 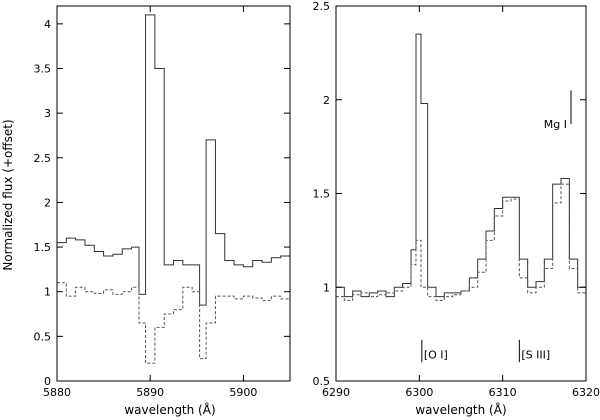 I want to click on x-tick-label: 5900, so click(x=243, y=392).